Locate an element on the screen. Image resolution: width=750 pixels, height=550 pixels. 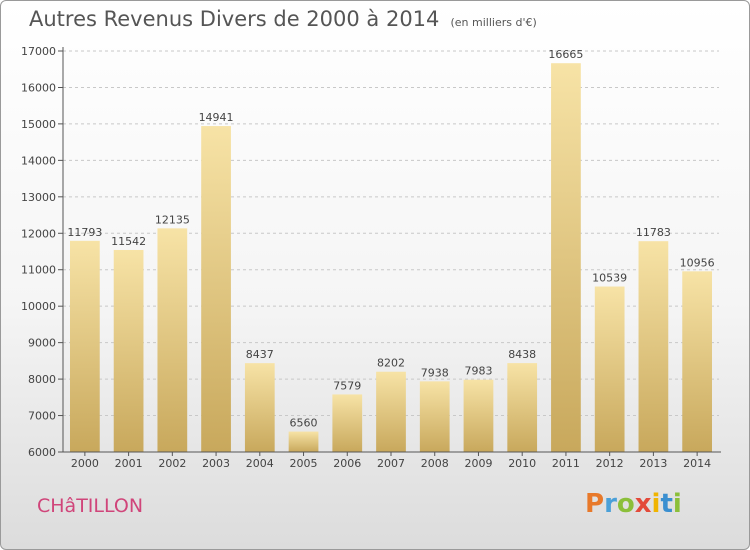
y-tick-label: 10000 is located at coordinates (38, 306).